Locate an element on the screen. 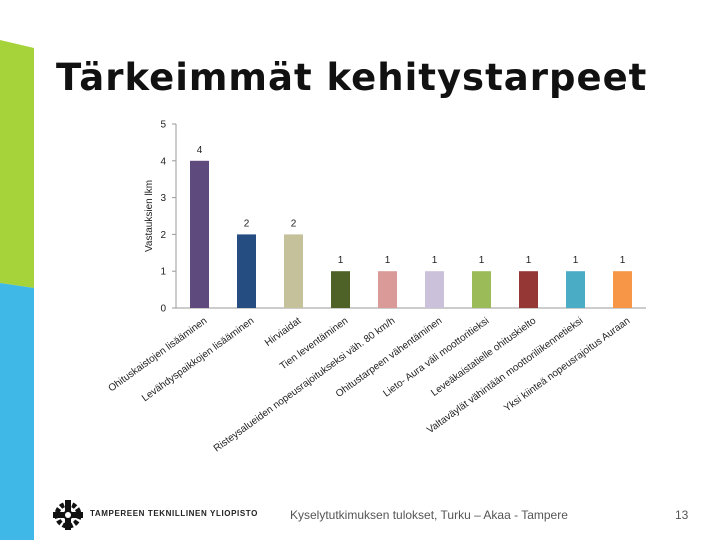 The image size is (720, 545). data-labels: 4 2 2 1 1 1 1 1 1 1 is located at coordinates (411, 205).